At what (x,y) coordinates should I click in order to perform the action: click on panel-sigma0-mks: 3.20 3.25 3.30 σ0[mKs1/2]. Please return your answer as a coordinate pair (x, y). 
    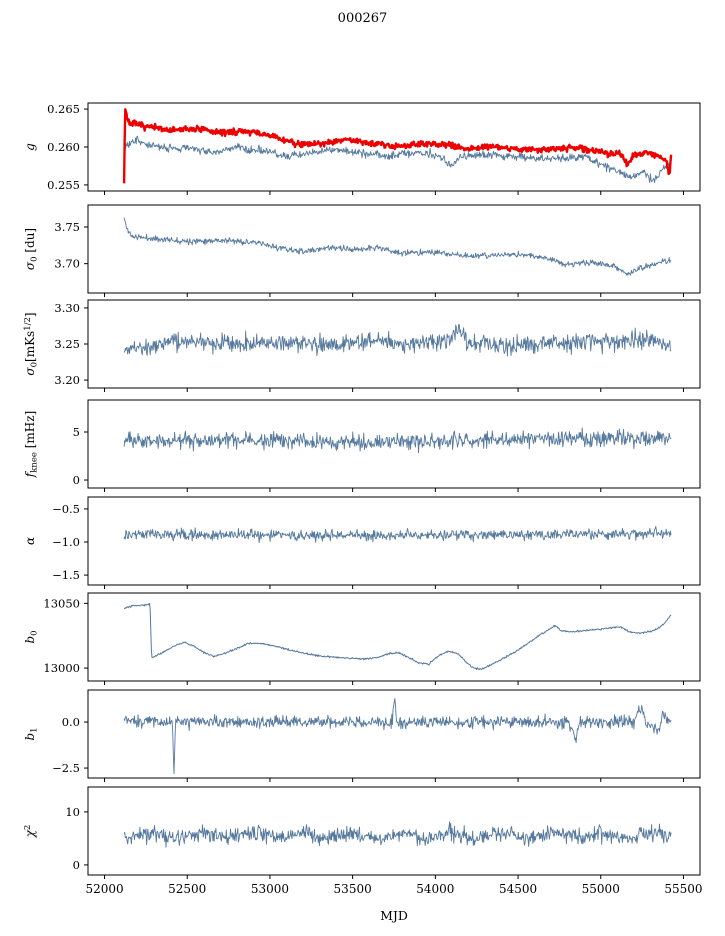
    Looking at the image, I should click on (362, 345).